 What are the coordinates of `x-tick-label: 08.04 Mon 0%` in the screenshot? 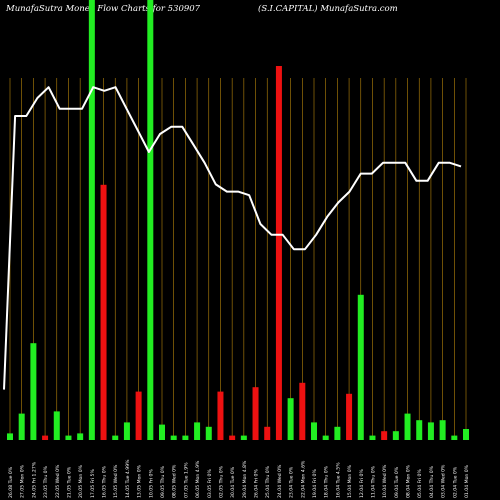 It's located at (409, 481).